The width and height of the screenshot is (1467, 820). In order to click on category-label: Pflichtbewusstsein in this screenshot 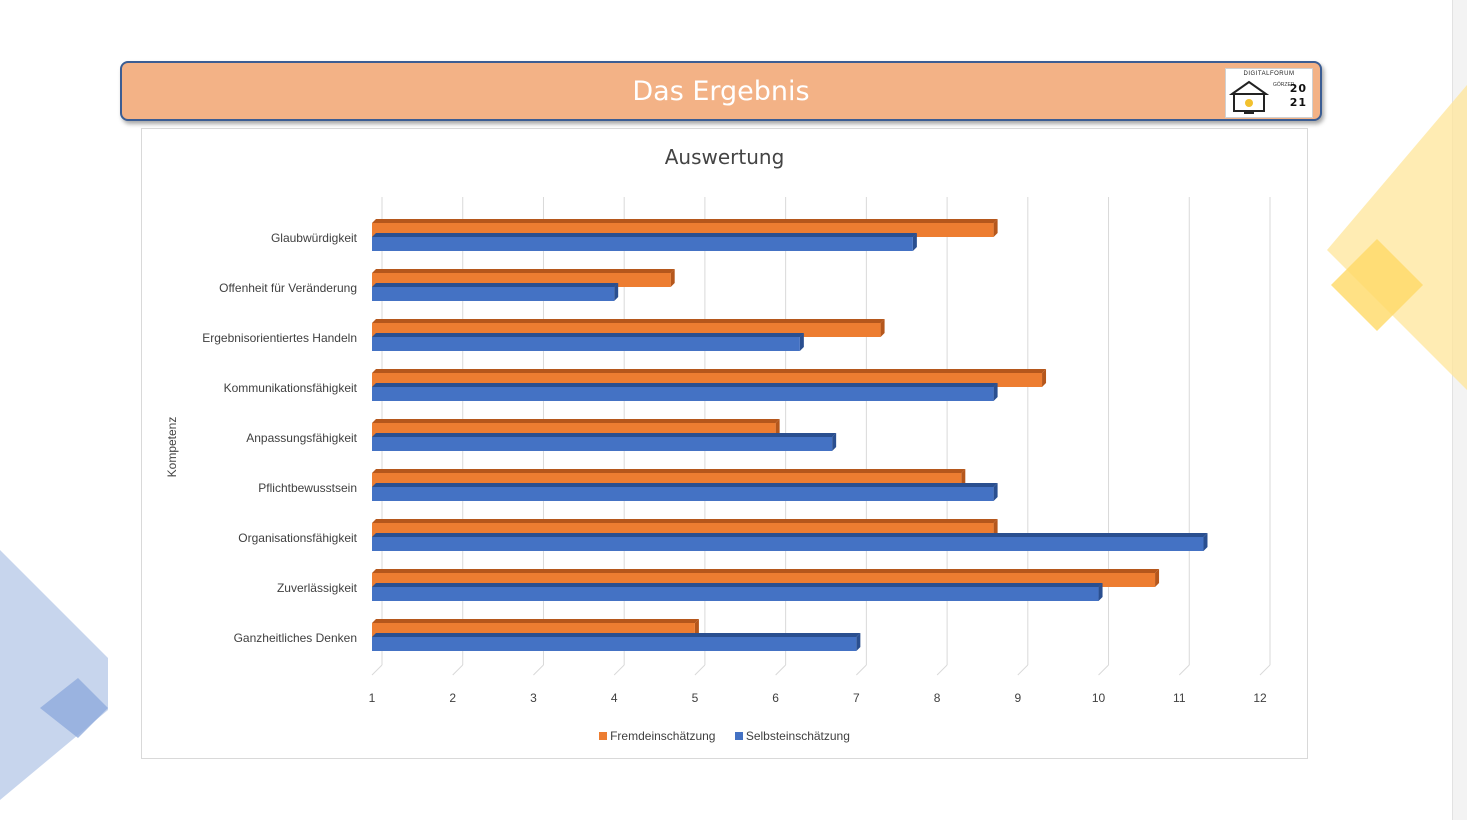, I will do `click(307, 488)`.